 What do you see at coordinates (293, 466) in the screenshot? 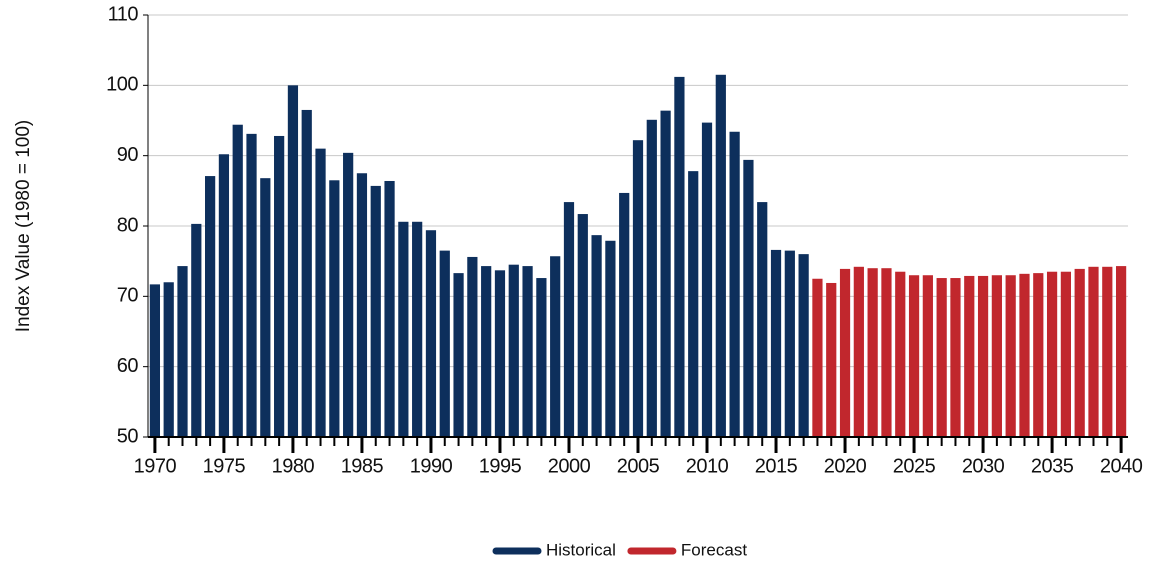
I see `x-tick-label: 1980` at bounding box center [293, 466].